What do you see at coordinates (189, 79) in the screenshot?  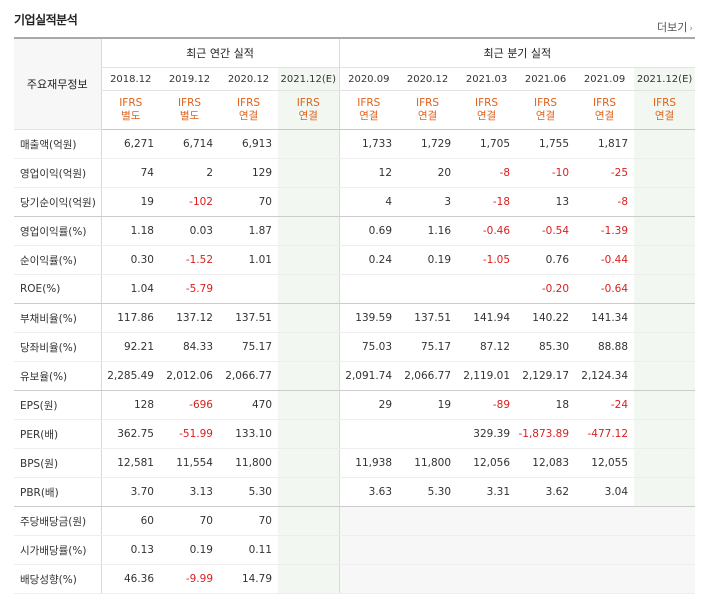 I see `annual-period-1: 2019.12` at bounding box center [189, 79].